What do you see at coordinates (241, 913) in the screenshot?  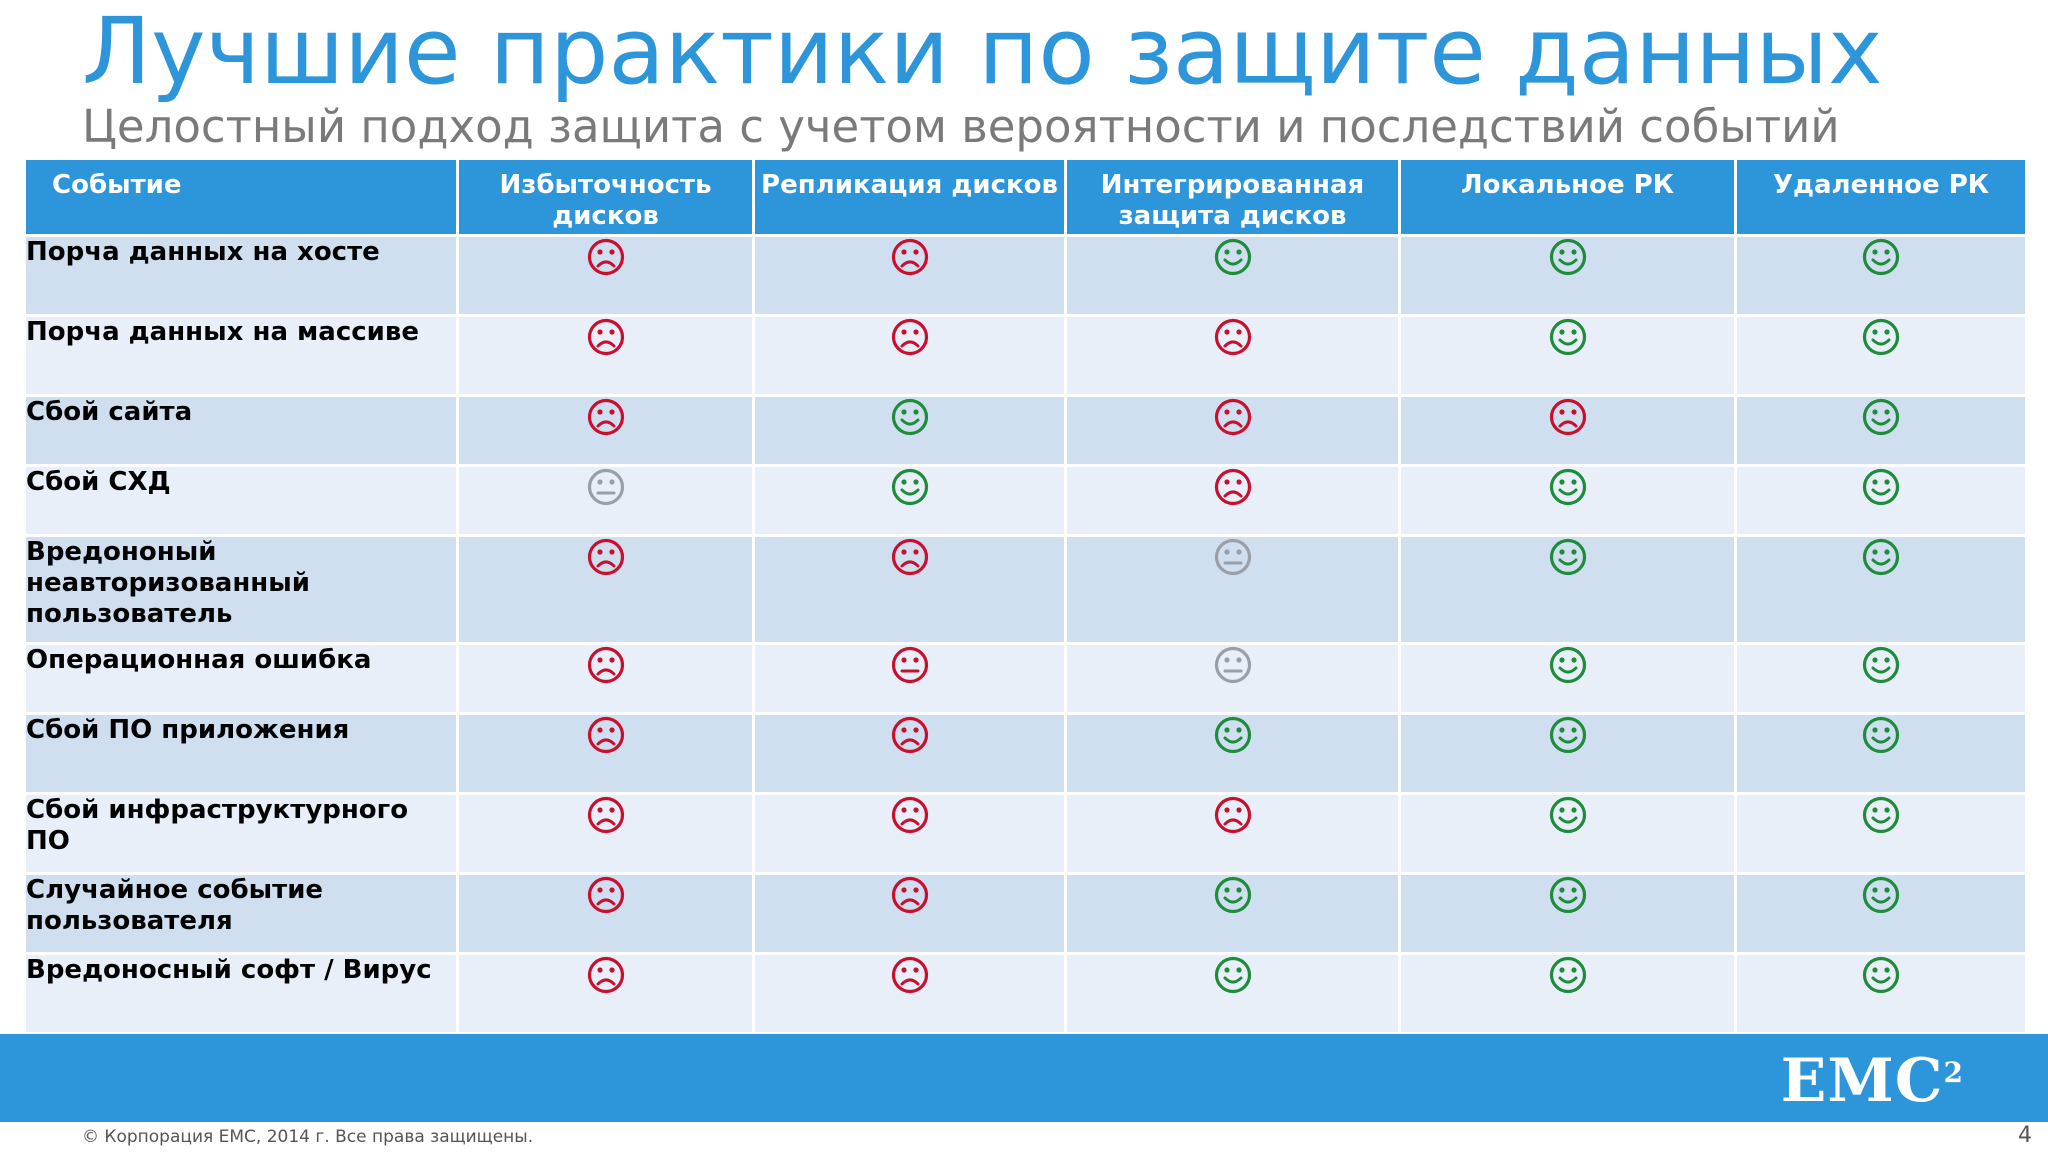 I see `event-label: Случайное событие пользователя` at bounding box center [241, 913].